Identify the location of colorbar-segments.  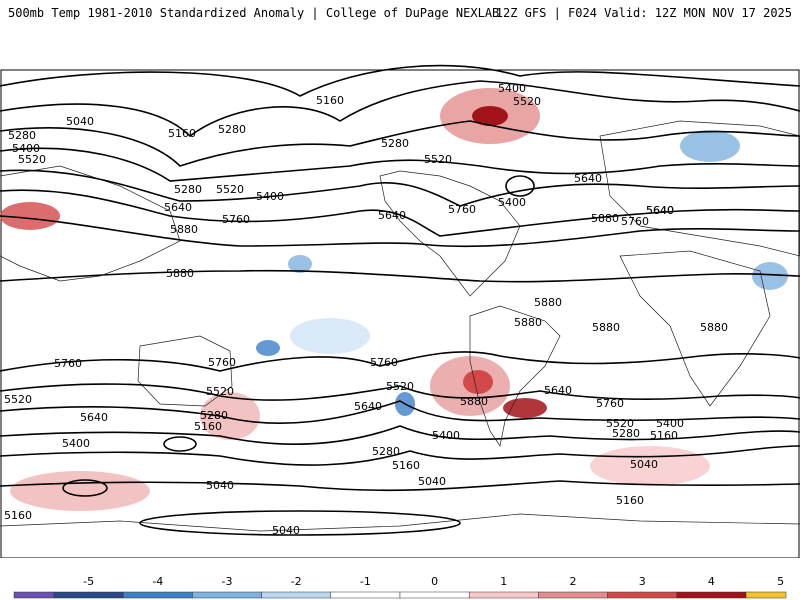
(400, 595).